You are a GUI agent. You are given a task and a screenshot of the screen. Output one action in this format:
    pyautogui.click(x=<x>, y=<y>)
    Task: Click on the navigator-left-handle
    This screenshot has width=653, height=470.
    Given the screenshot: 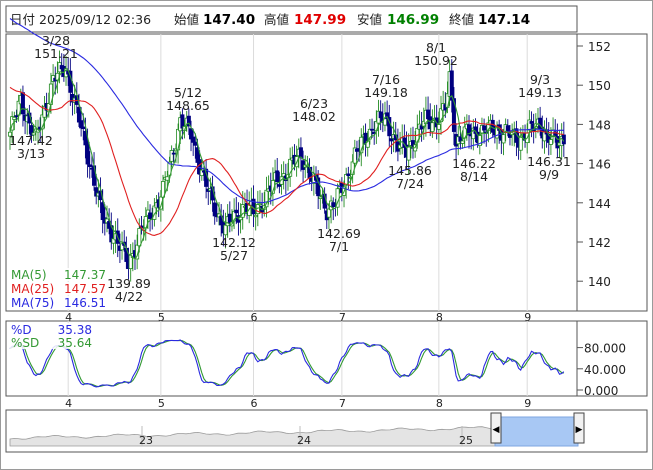 What is the action you would take?
    pyautogui.click(x=496, y=428)
    